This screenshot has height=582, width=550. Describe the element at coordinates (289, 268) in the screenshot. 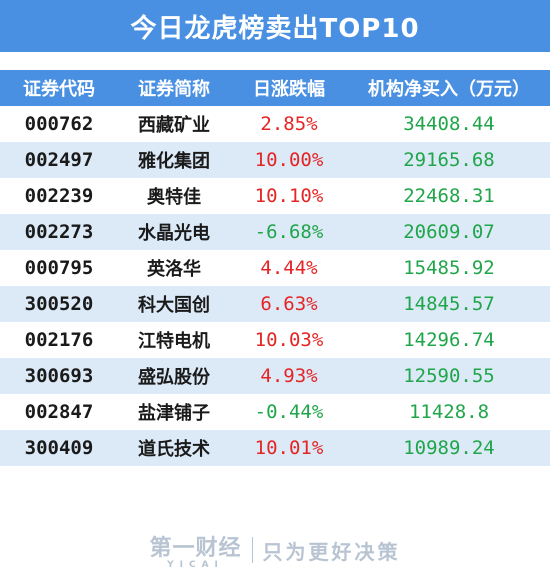

I see `daily-change: 4.44%` at that location.